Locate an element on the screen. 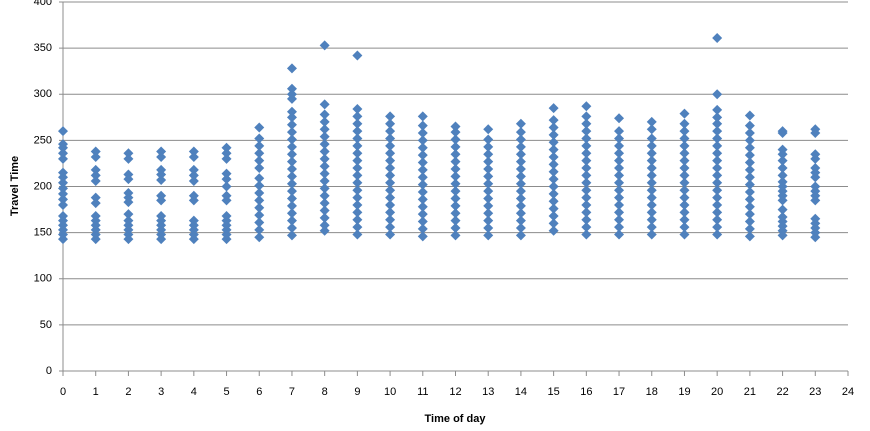  x-tick-label: 20 is located at coordinates (717, 392).